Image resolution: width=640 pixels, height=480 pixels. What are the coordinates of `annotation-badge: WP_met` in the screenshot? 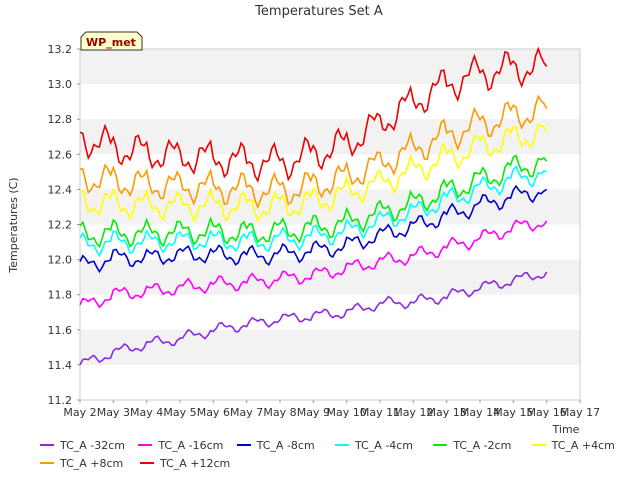 It's located at (111, 41).